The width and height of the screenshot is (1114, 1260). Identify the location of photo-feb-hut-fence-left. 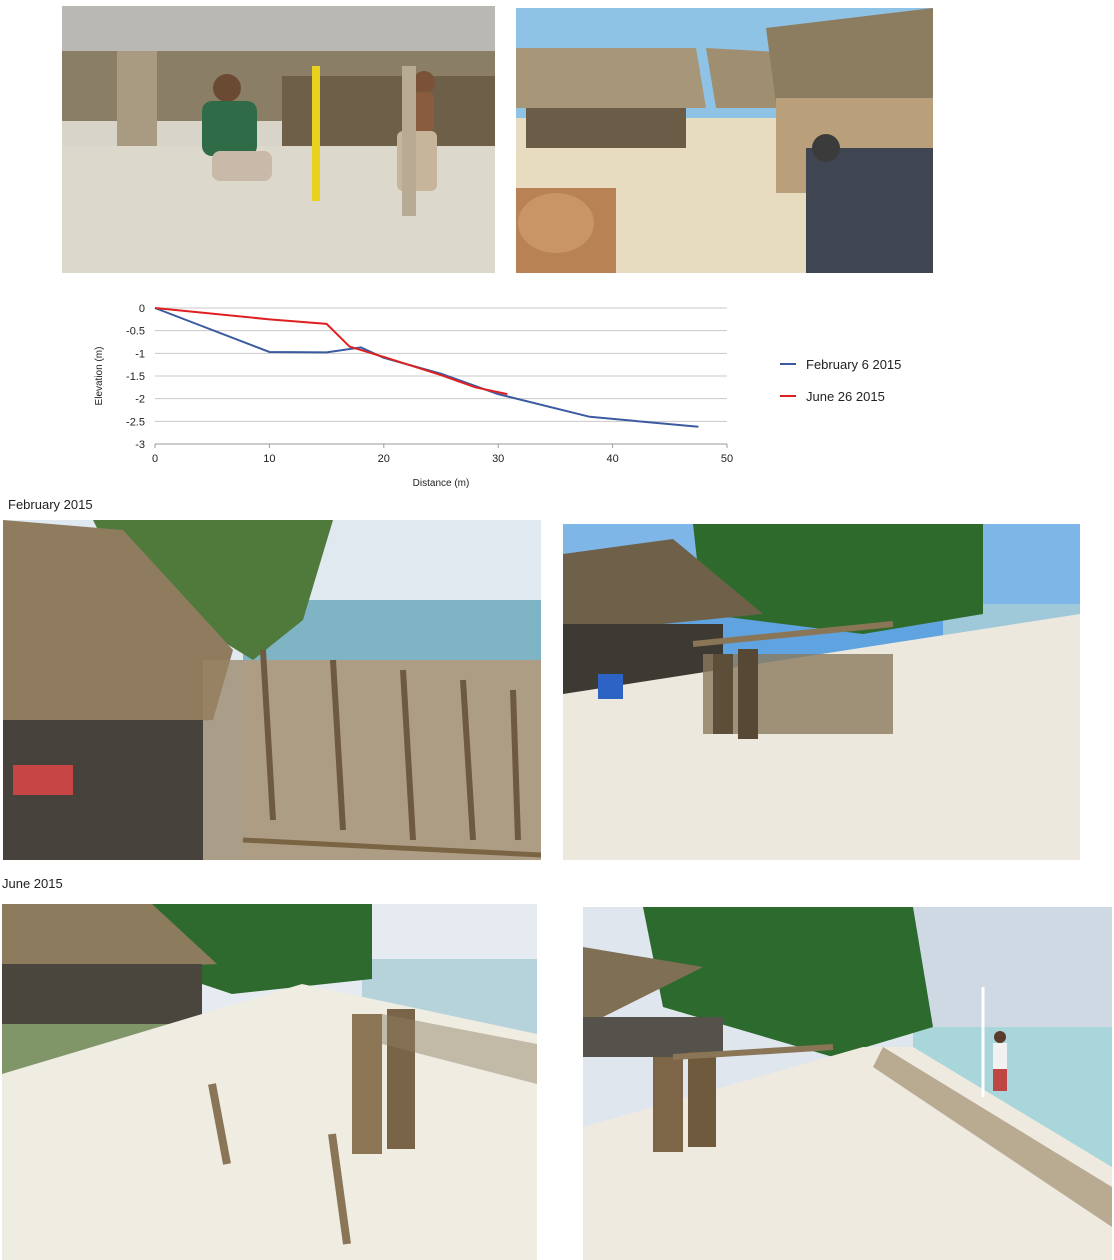
(272, 690).